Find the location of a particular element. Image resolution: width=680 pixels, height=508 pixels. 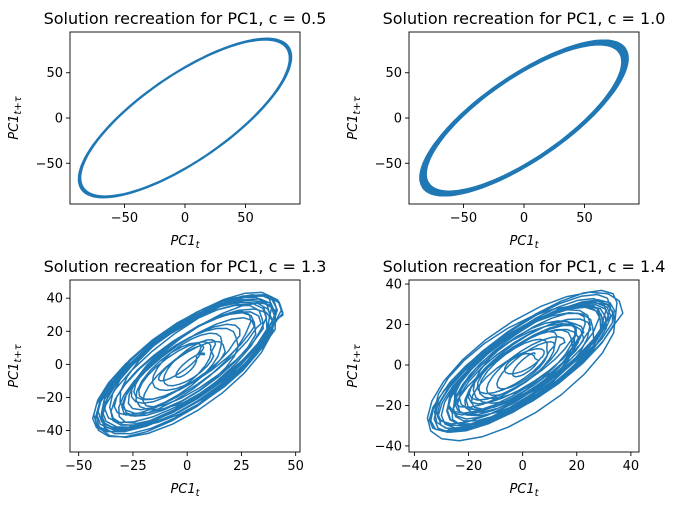

x-tick-label: −25 is located at coordinates (132, 466).